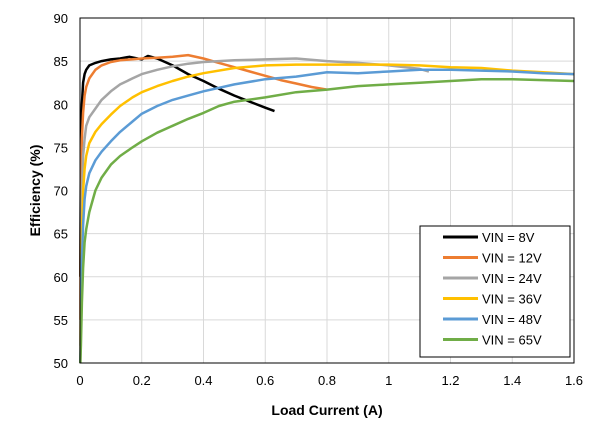  Describe the element at coordinates (61, 61) in the screenshot. I see `y-tick-label: 85` at that location.